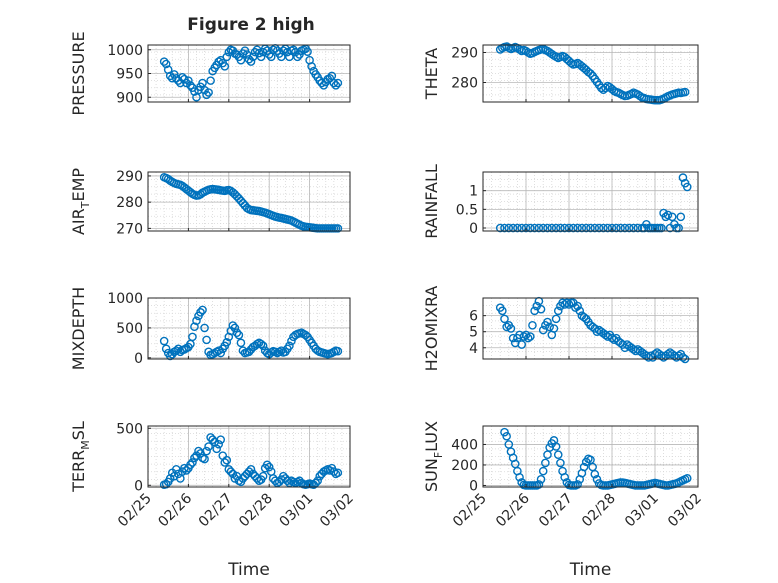  Describe the element at coordinates (473, 349) in the screenshot. I see `y-tick-label: 4` at that location.